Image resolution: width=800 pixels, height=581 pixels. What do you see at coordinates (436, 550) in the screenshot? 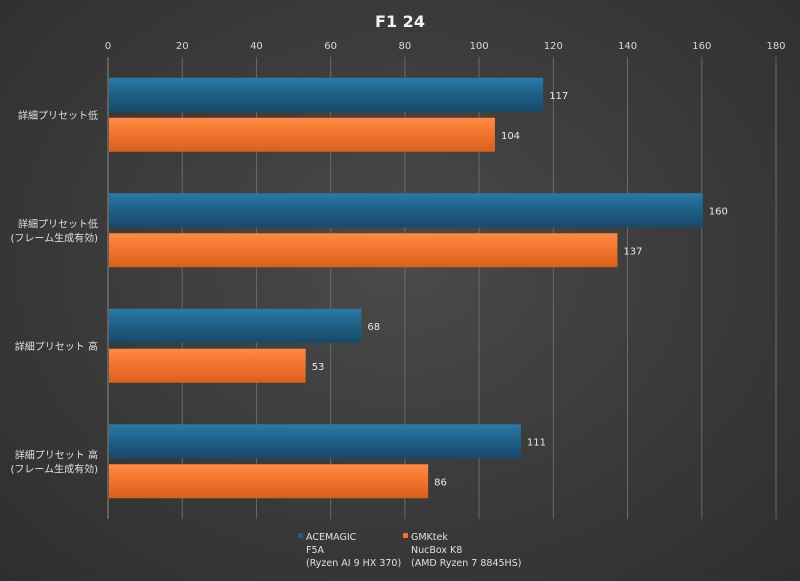
I see `legend-label: NucBox K8` at bounding box center [436, 550].